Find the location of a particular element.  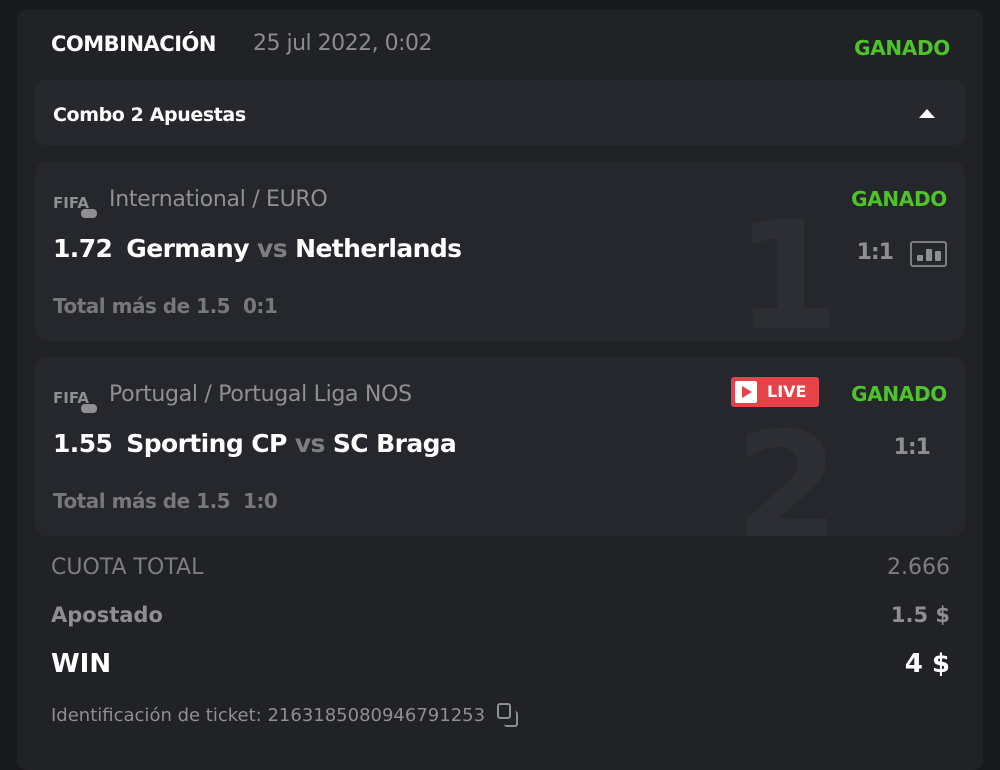

staked-label: Apostado is located at coordinates (107, 615).